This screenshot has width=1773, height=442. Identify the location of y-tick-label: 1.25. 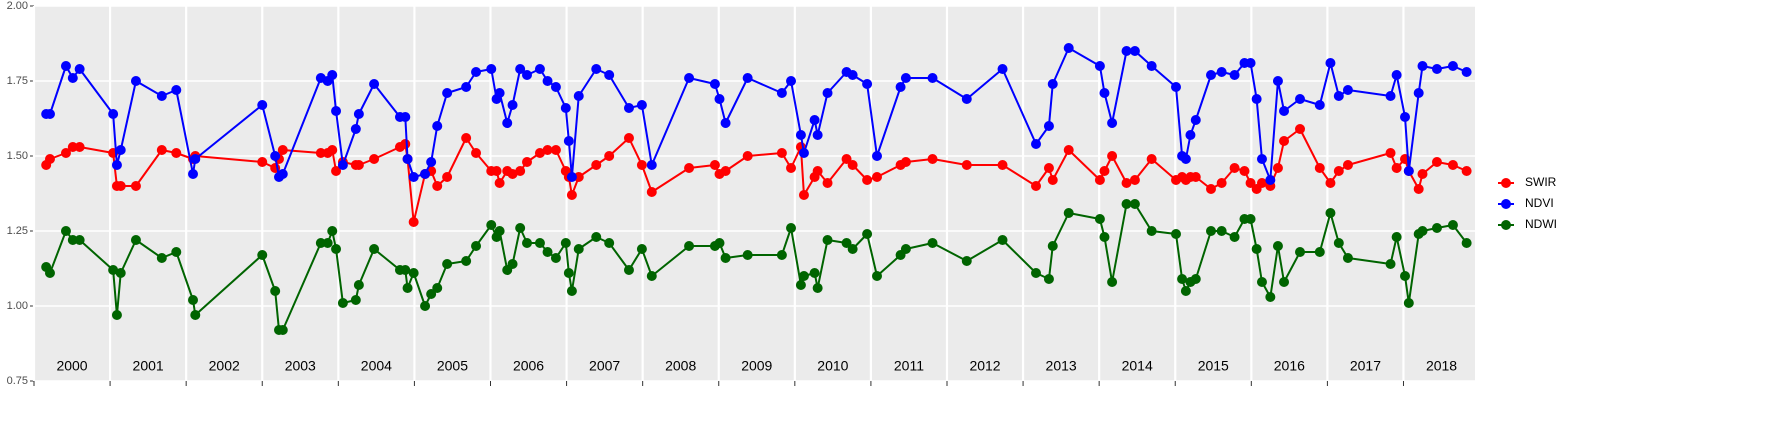
(17, 231).